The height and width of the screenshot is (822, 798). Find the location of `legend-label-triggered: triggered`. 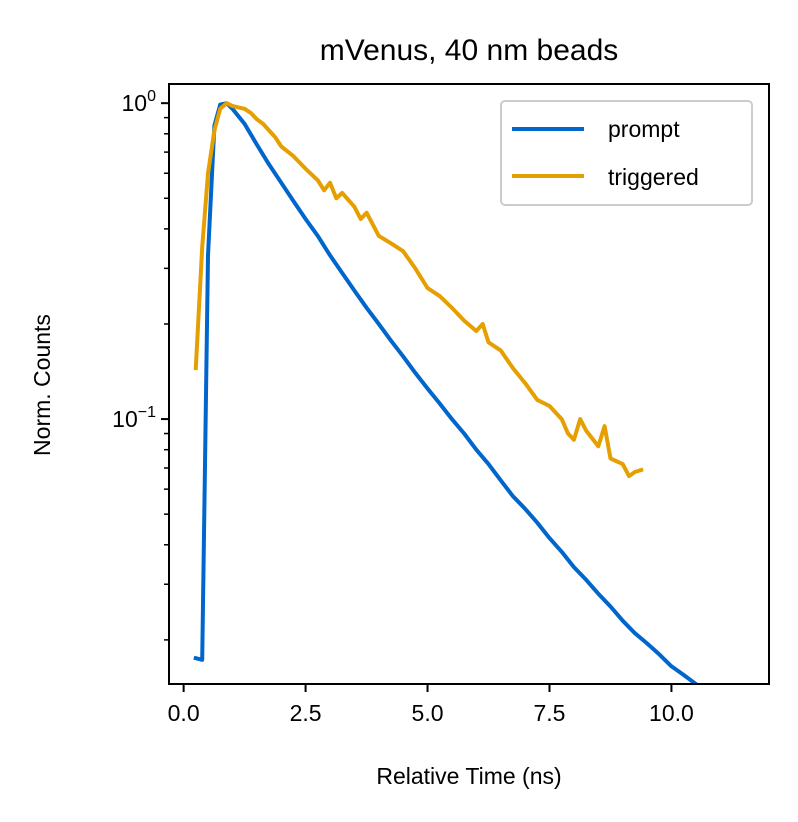

legend-label-triggered: triggered is located at coordinates (653, 177).